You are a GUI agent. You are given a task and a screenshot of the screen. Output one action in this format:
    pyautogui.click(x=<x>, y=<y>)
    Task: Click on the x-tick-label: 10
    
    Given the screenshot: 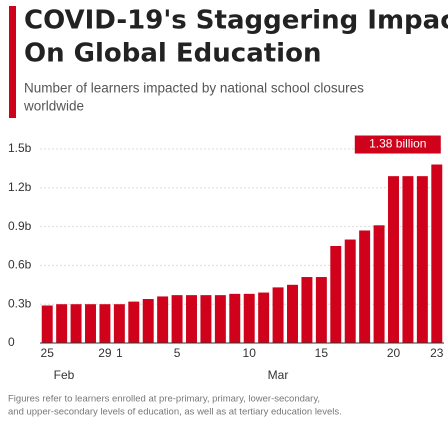 What is the action you would take?
    pyautogui.click(x=250, y=353)
    